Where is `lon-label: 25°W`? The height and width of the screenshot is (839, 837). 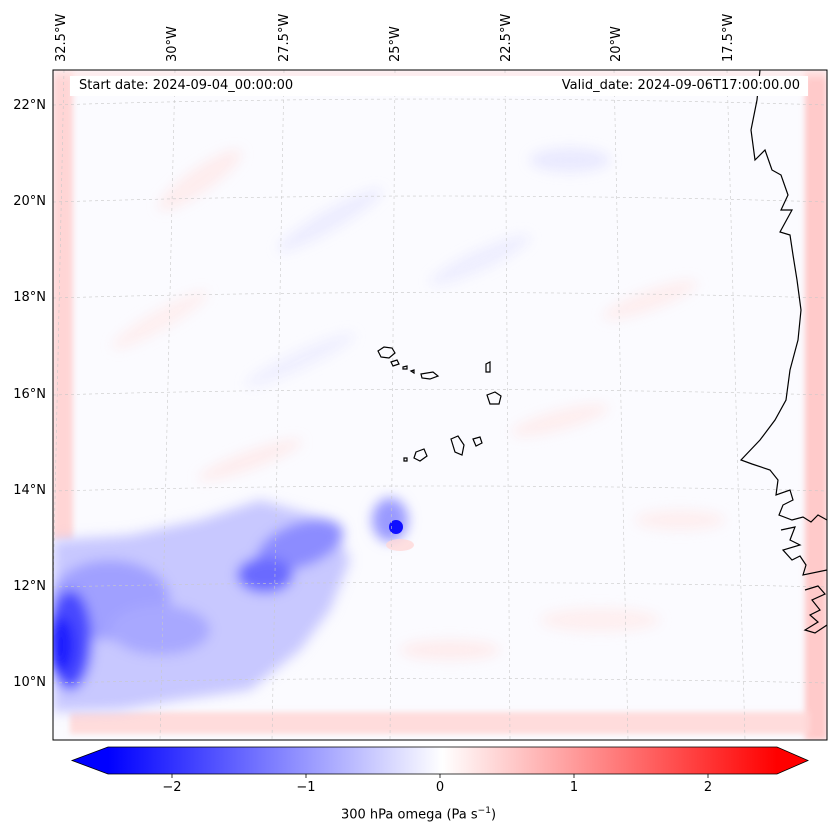
lon-label: 25°W is located at coordinates (395, 44).